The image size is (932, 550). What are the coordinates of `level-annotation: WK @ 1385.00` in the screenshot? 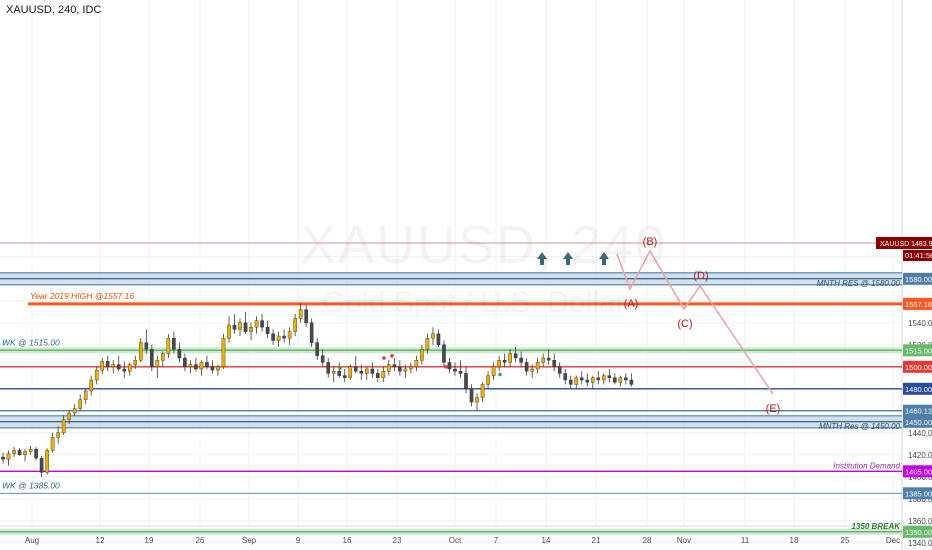 It's located at (31, 485).